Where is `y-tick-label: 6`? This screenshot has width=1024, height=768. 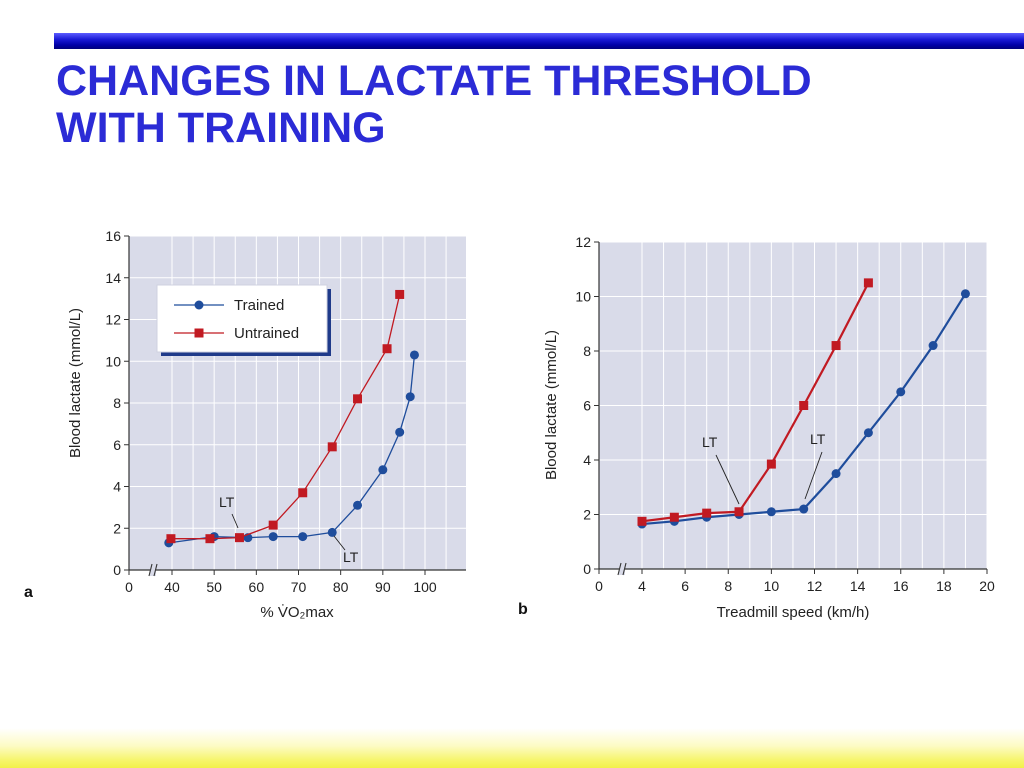
y-tick-label: 6 is located at coordinates (117, 445).